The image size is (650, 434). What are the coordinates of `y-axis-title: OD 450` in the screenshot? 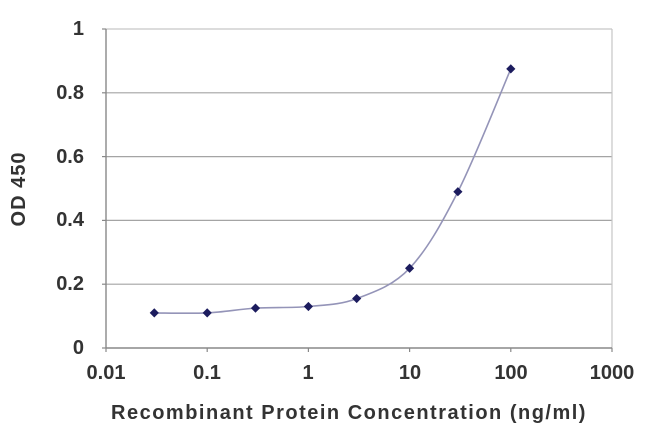 It's located at (19, 189).